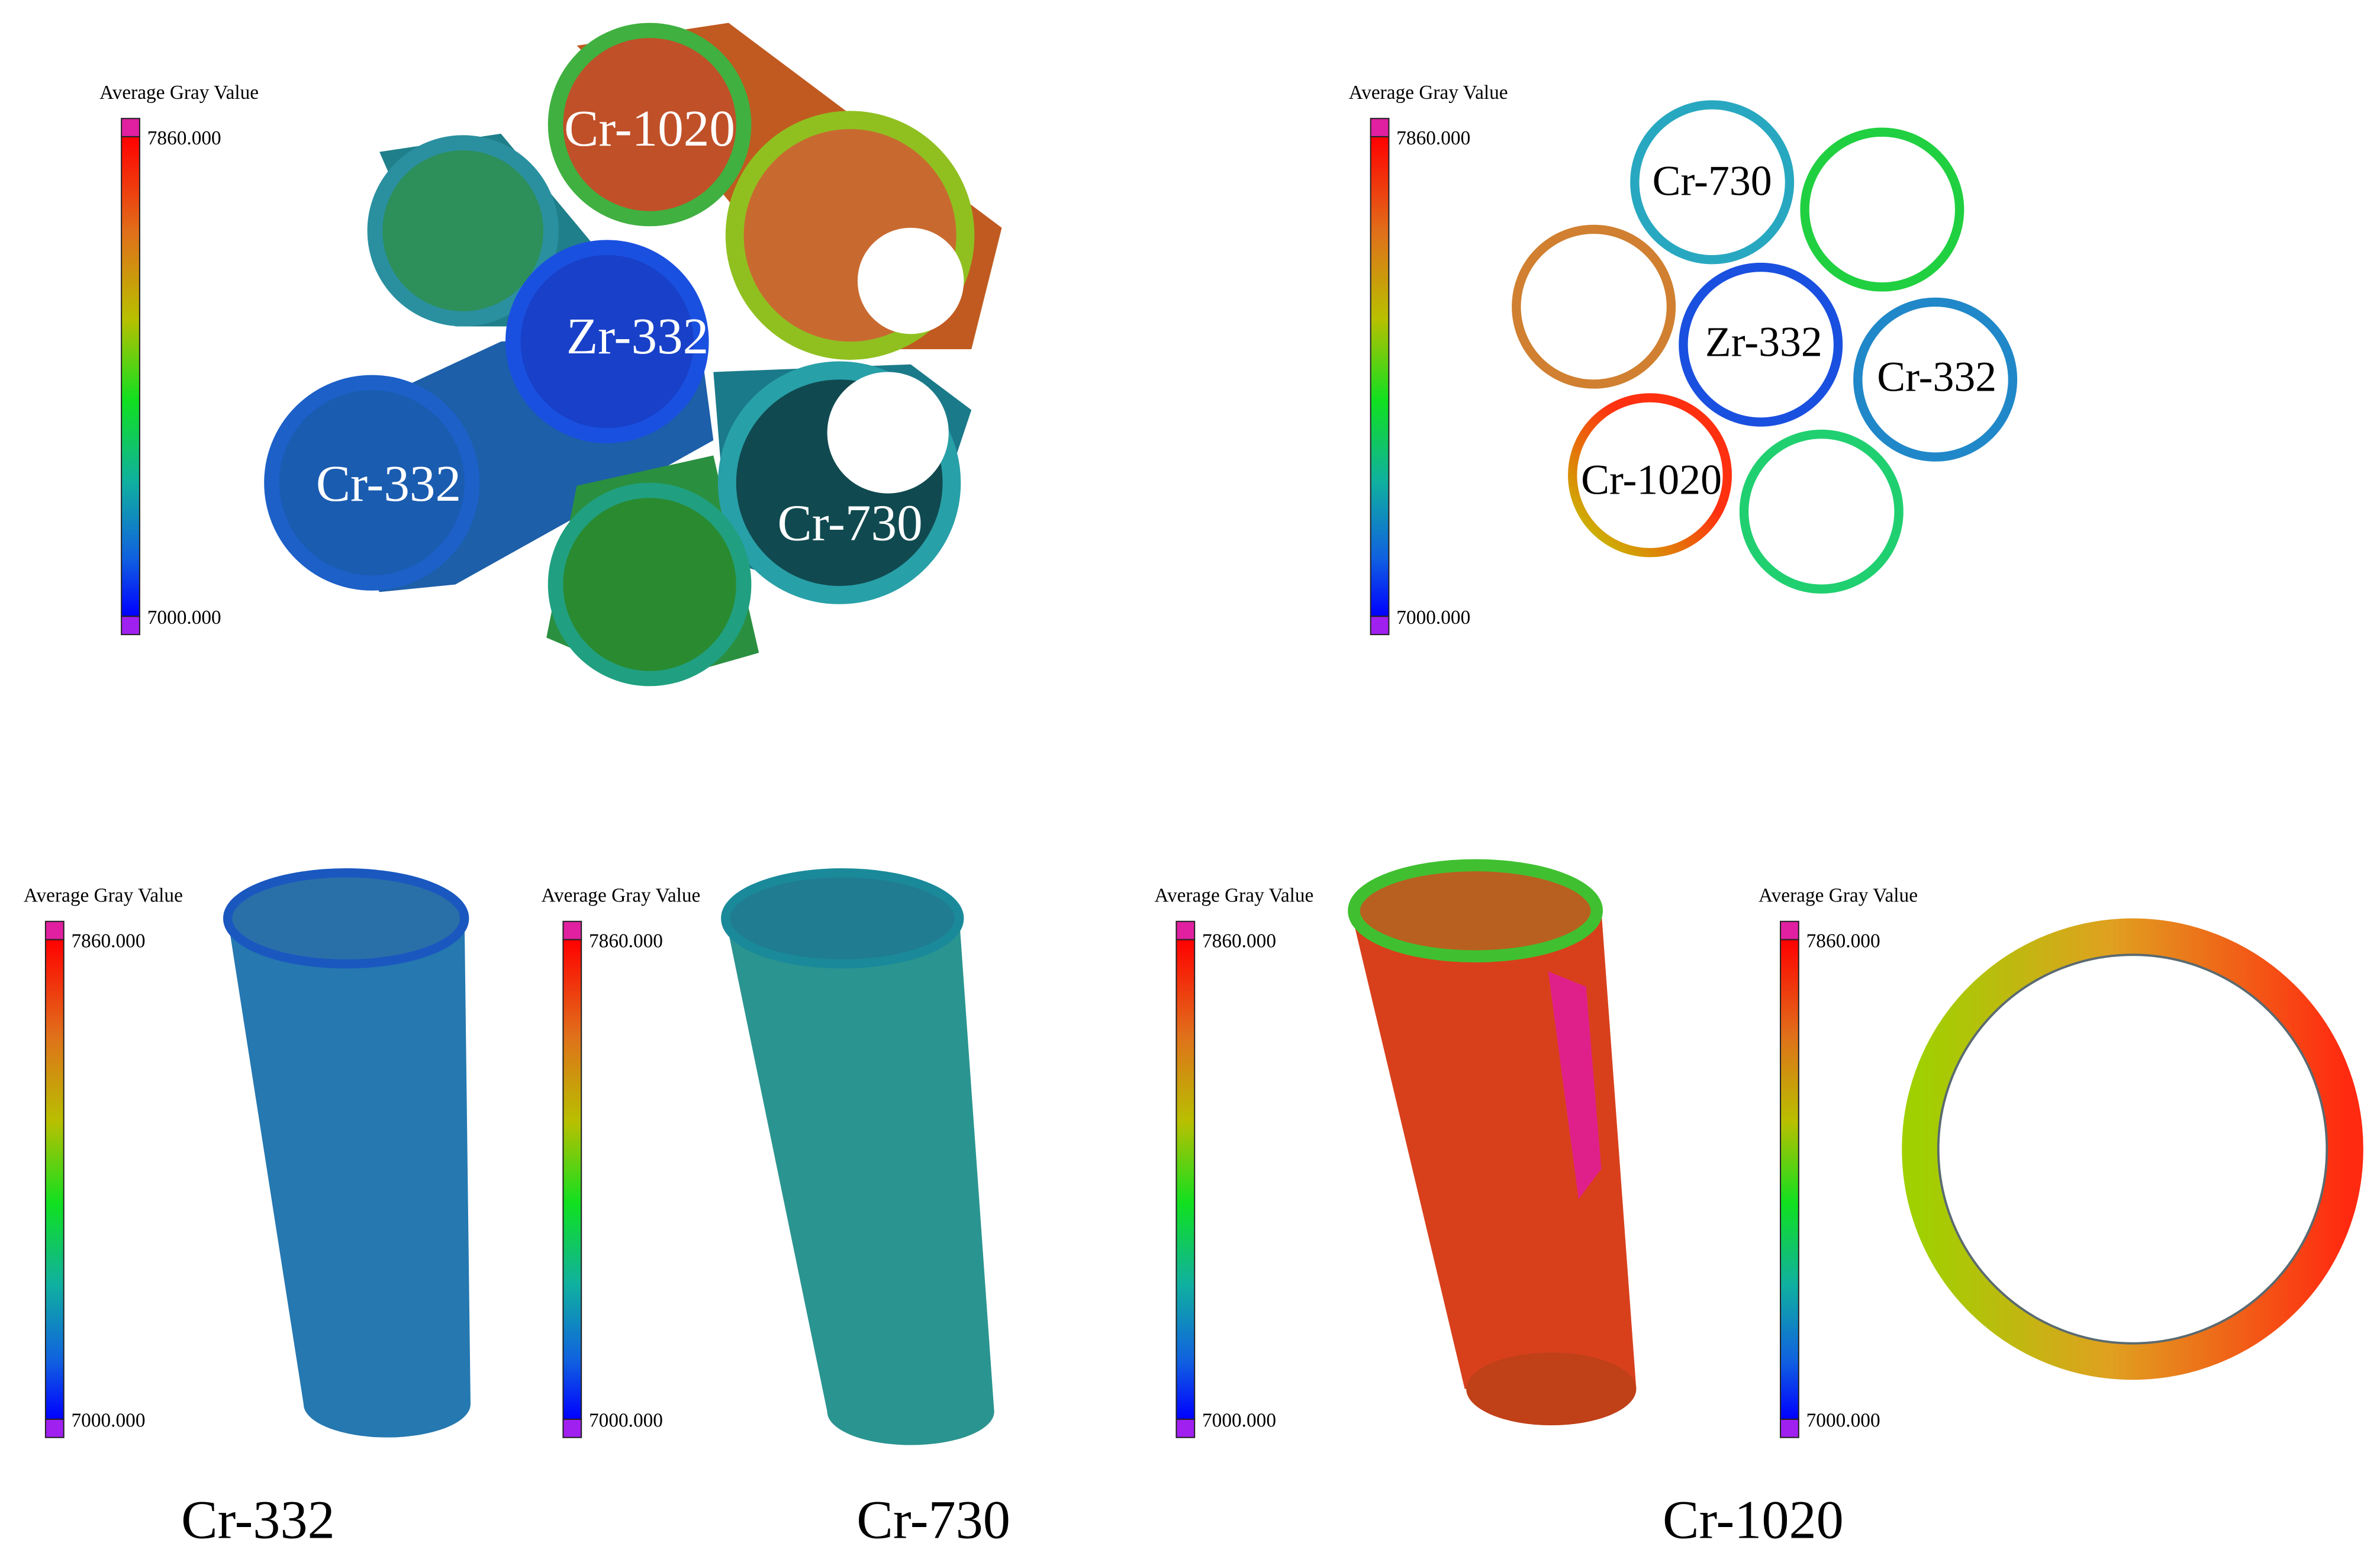 The image size is (2380, 1559). I want to click on tube-bundle-3d, so click(633, 354).